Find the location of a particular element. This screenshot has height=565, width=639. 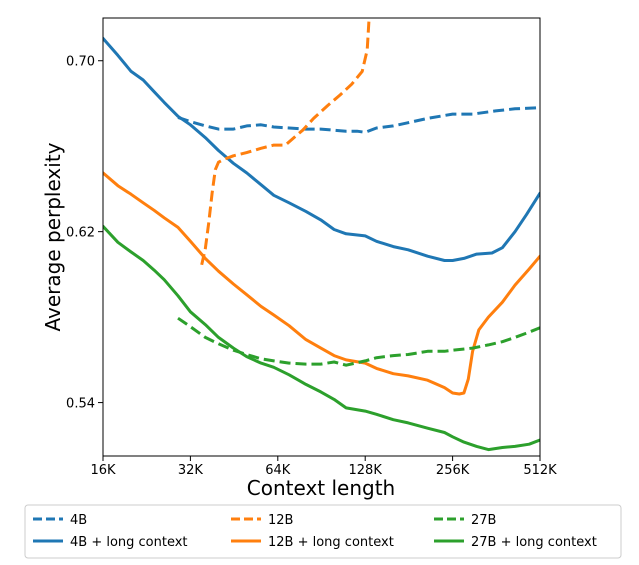

series-line-12b is located at coordinates (285, 142).